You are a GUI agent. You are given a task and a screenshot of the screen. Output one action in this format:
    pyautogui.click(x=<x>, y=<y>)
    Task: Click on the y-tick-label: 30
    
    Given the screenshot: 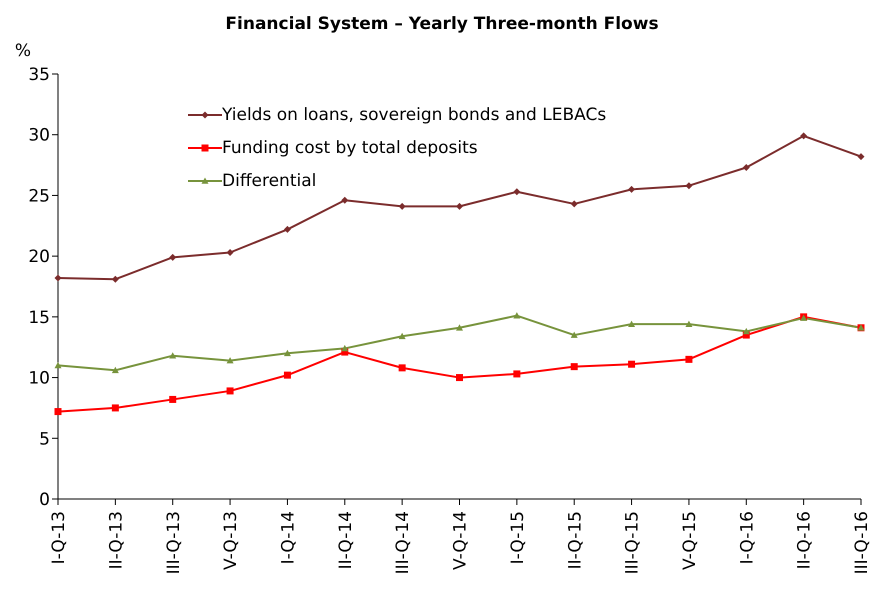 What is the action you would take?
    pyautogui.click(x=39, y=136)
    